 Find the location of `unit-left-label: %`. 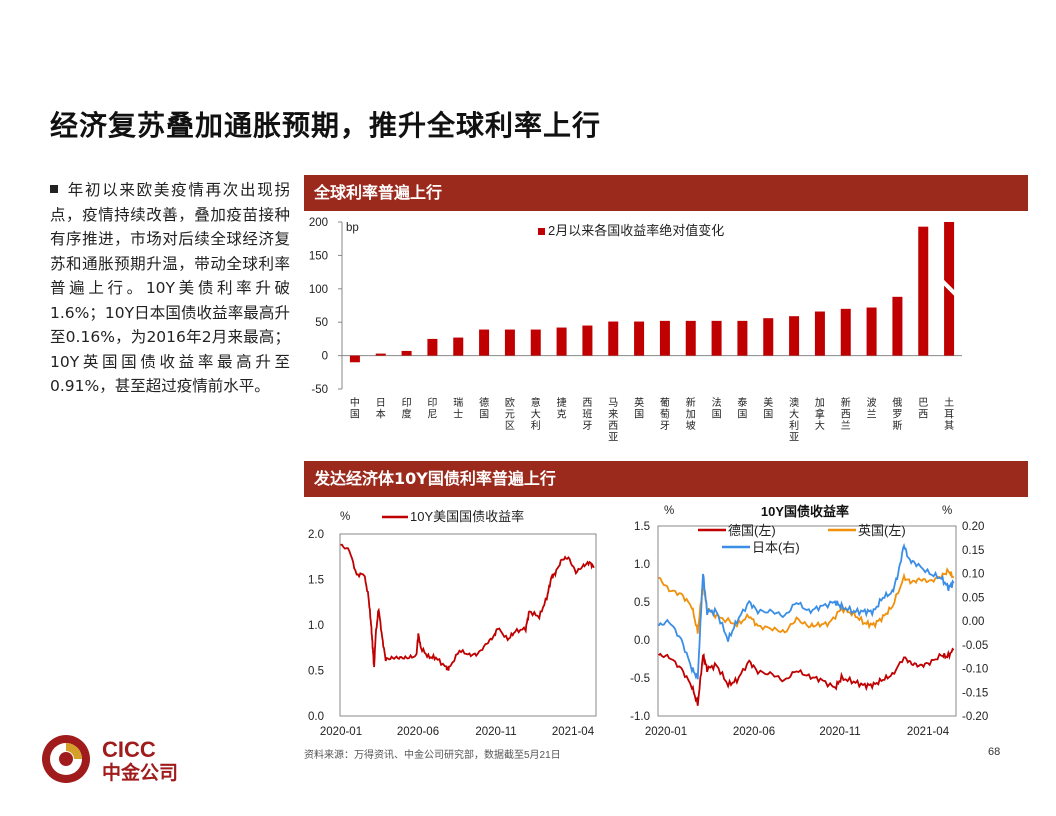

unit-left-label: % is located at coordinates (669, 511).